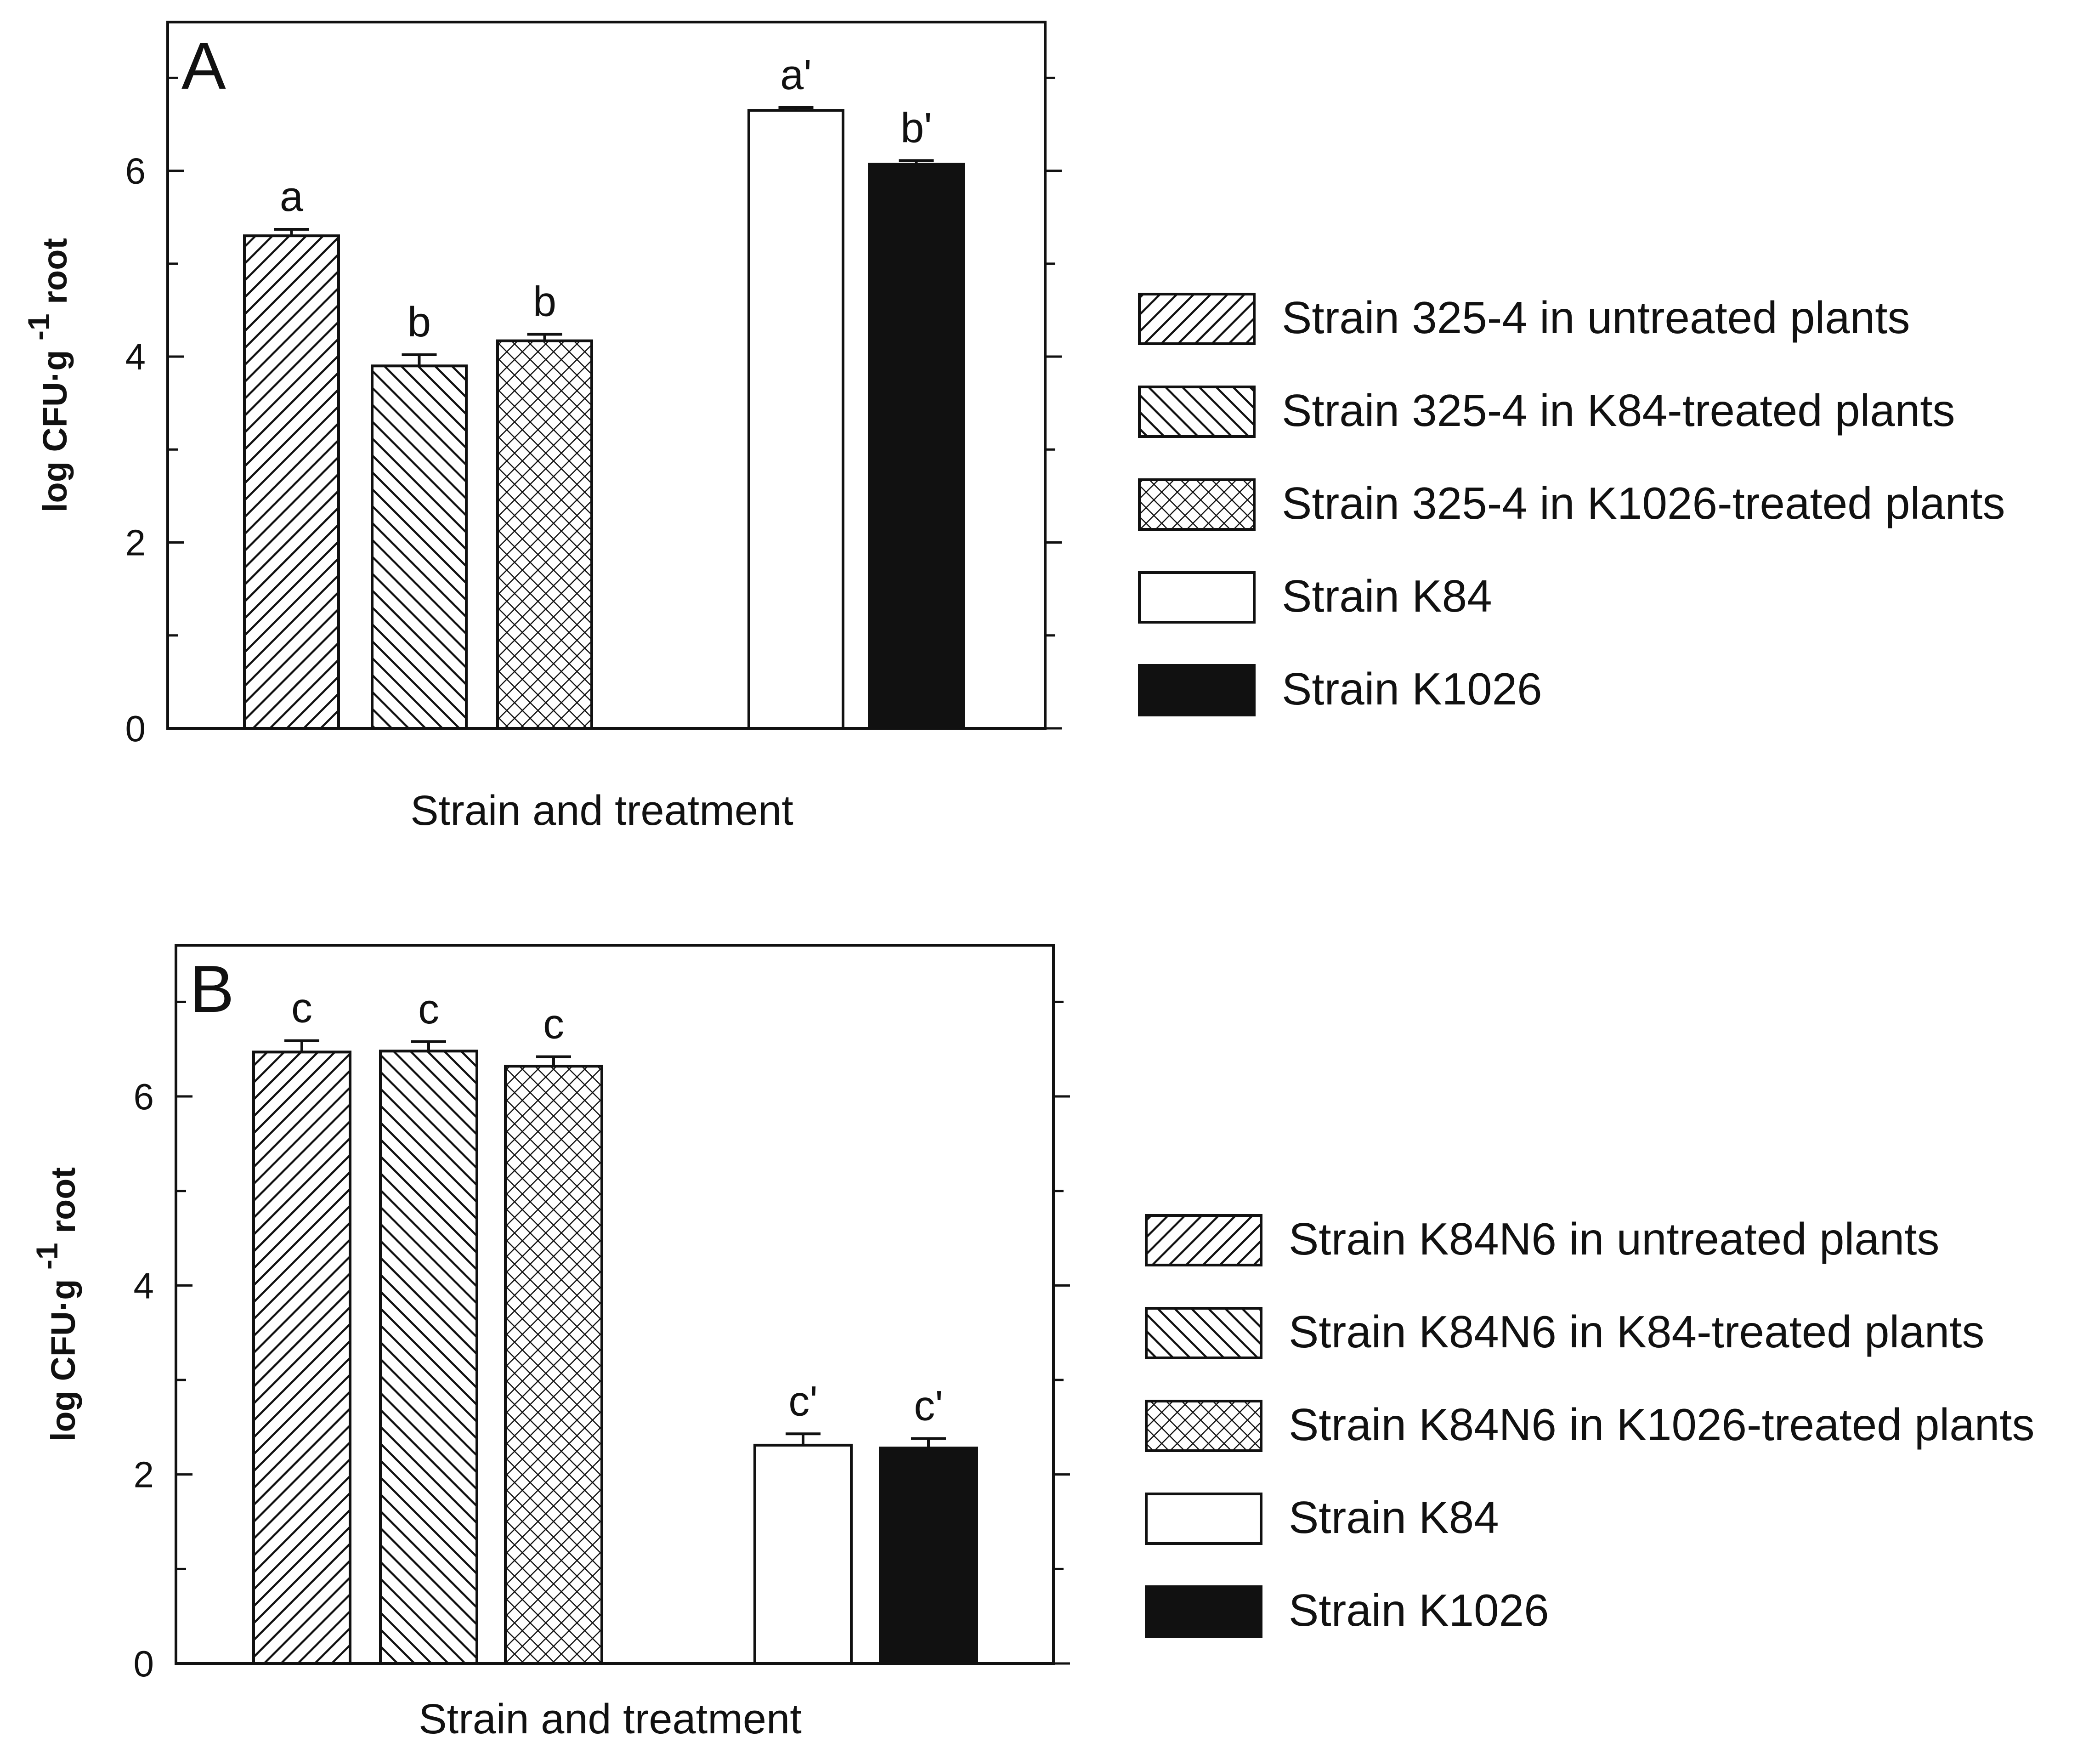  What do you see at coordinates (1614, 1239) in the screenshot?
I see `legend-label: Strain K84N6 in untreated plants` at bounding box center [1614, 1239].